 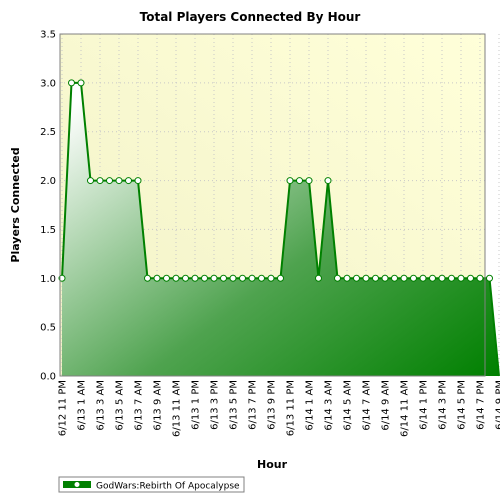 What do you see at coordinates (310, 405) in the screenshot?
I see `x-tick-label: 6/14 1 AM` at bounding box center [310, 405].